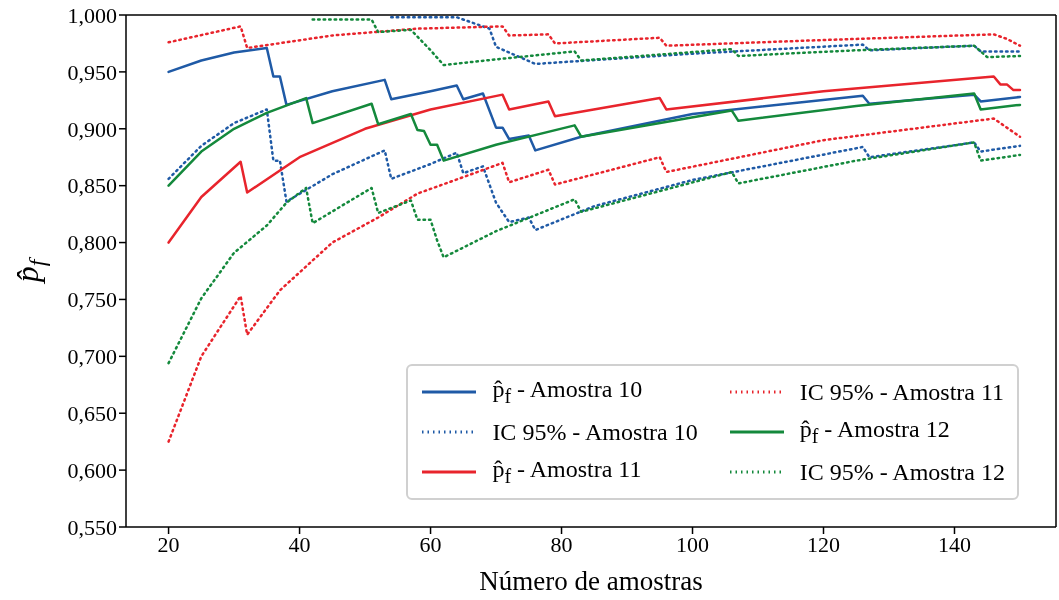 The width and height of the screenshot is (1059, 600). What do you see at coordinates (567, 472) in the screenshot?
I see `legend-label: p̂$_{f}$ - Amostra 11` at bounding box center [567, 472].